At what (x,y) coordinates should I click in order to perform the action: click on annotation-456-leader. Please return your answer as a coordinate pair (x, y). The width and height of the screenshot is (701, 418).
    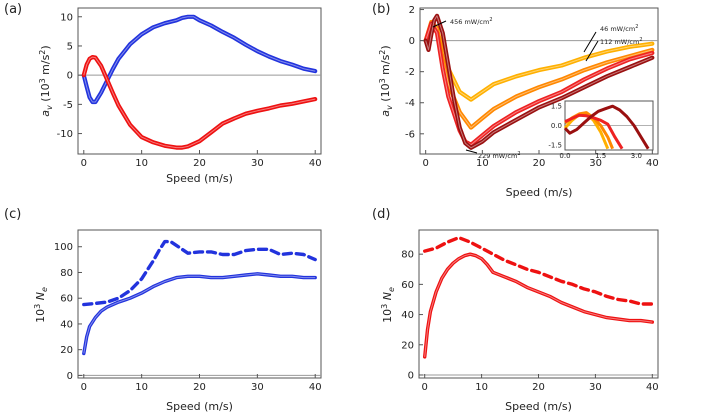
    Looking at the image, I should click on (439, 24).